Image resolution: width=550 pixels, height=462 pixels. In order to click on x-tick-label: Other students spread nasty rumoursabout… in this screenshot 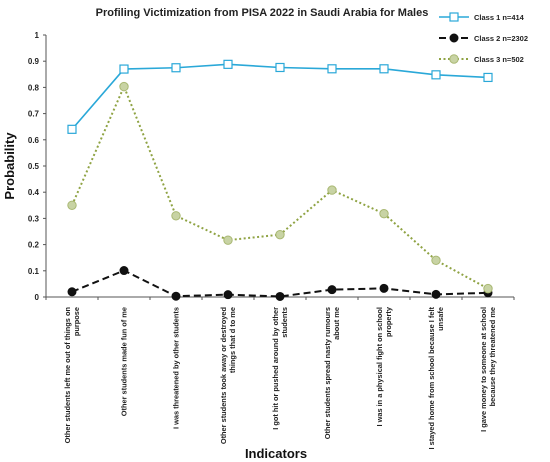, I will do `click(332, 373)`.